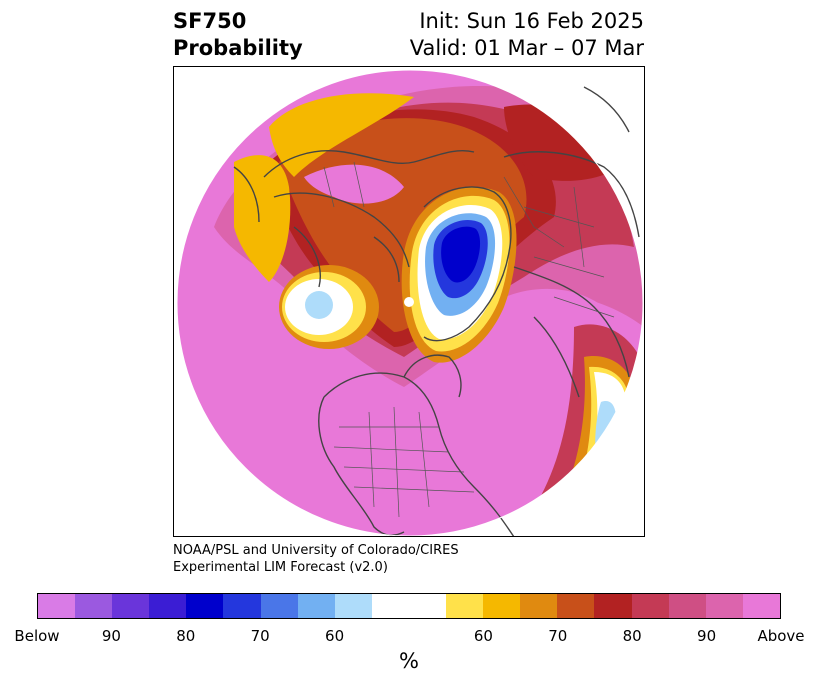 The height and width of the screenshot is (686, 819). What do you see at coordinates (531, 21) in the screenshot?
I see `init-date: Init: Sun 16 Feb 2025` at bounding box center [531, 21].